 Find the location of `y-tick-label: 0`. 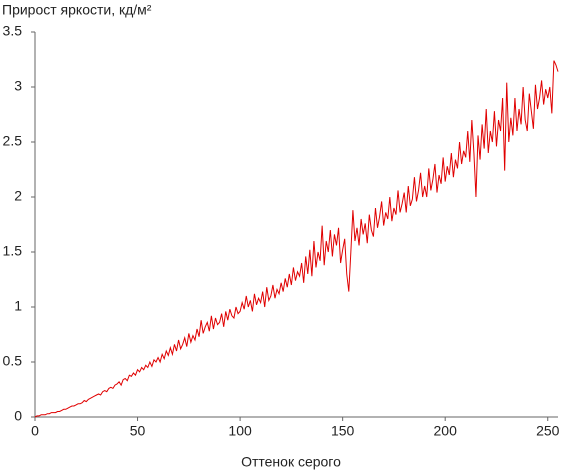

y-tick-label: 0 is located at coordinates (18, 416).